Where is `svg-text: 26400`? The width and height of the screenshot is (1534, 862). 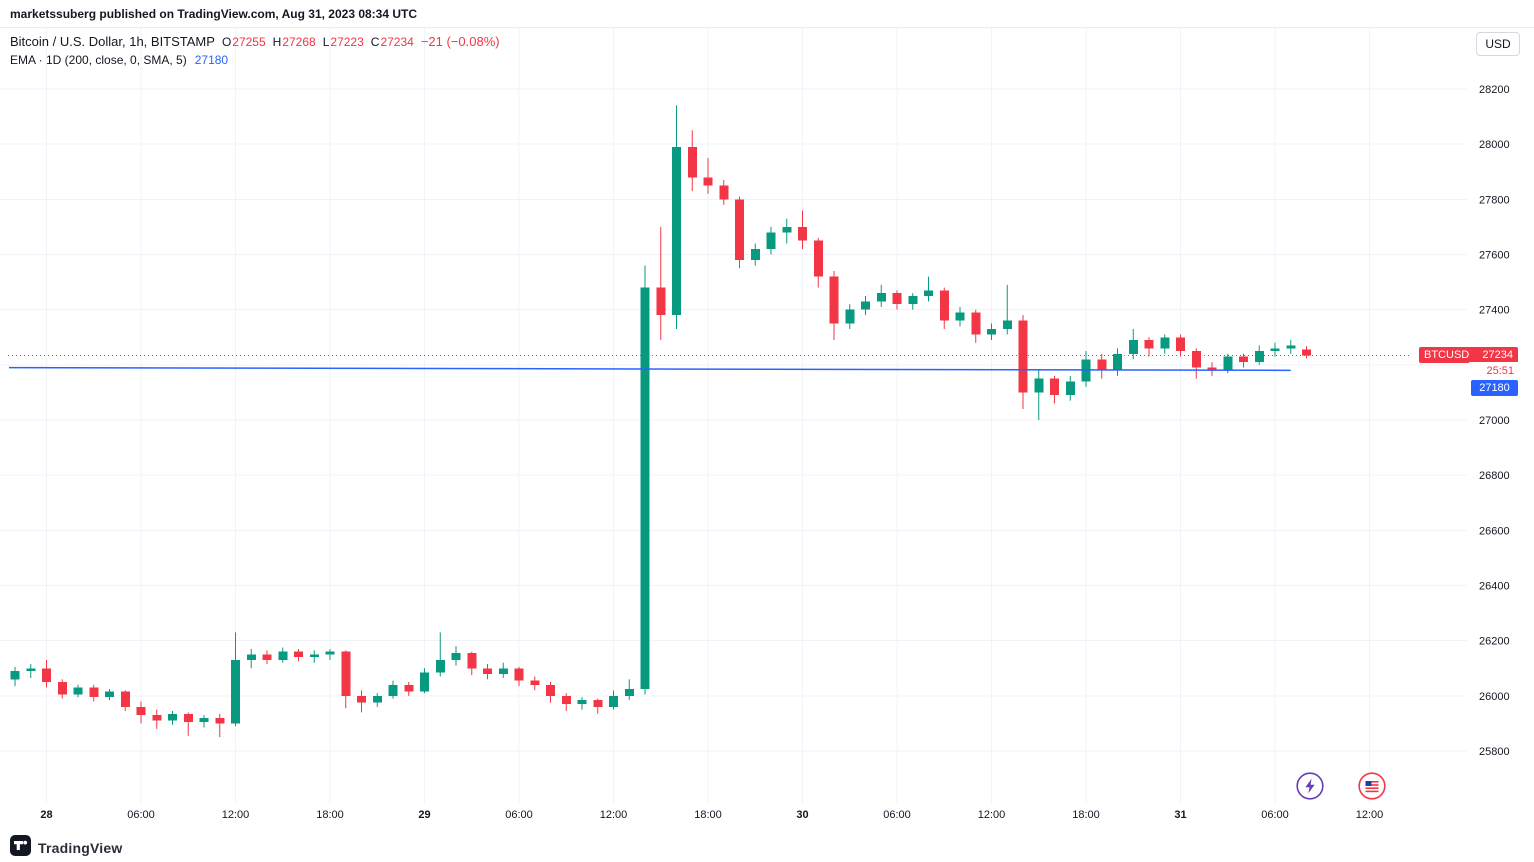
svg-text: 26400 is located at coordinates (1494, 587).